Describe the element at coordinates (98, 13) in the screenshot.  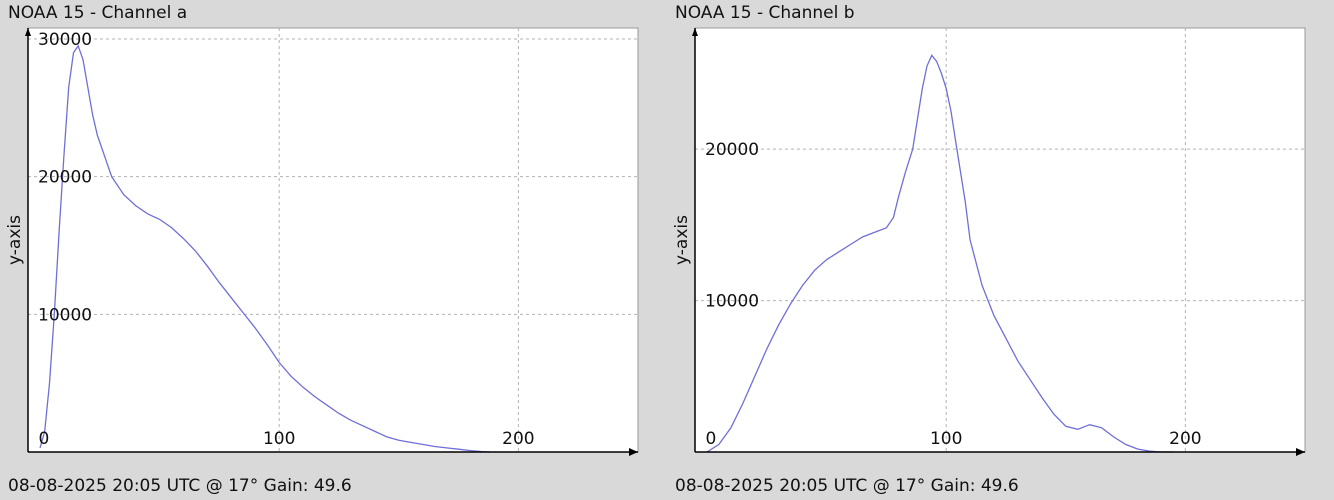
I see `chart-title: NOAA 15 - Channel a` at that location.